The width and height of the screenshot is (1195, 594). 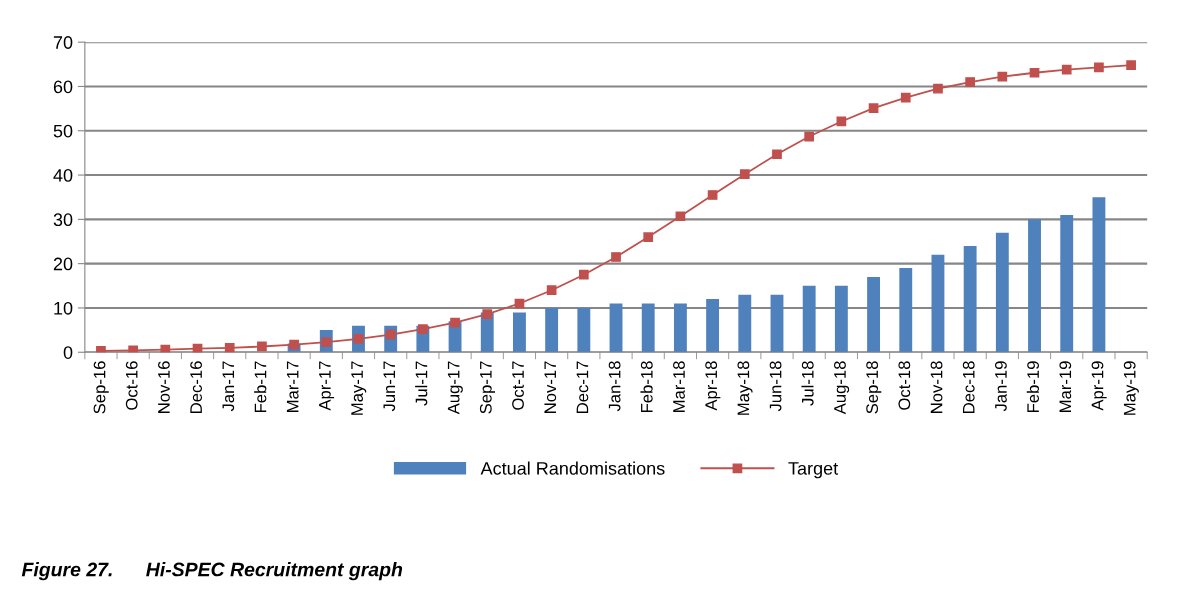 I want to click on x-tick-label: Jan-18, so click(x=614, y=386).